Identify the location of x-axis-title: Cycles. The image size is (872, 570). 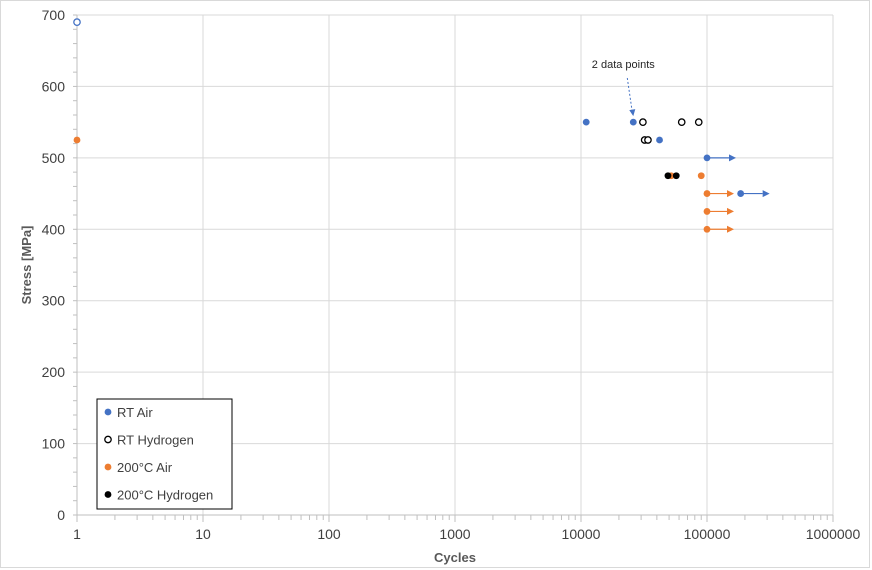
(455, 557).